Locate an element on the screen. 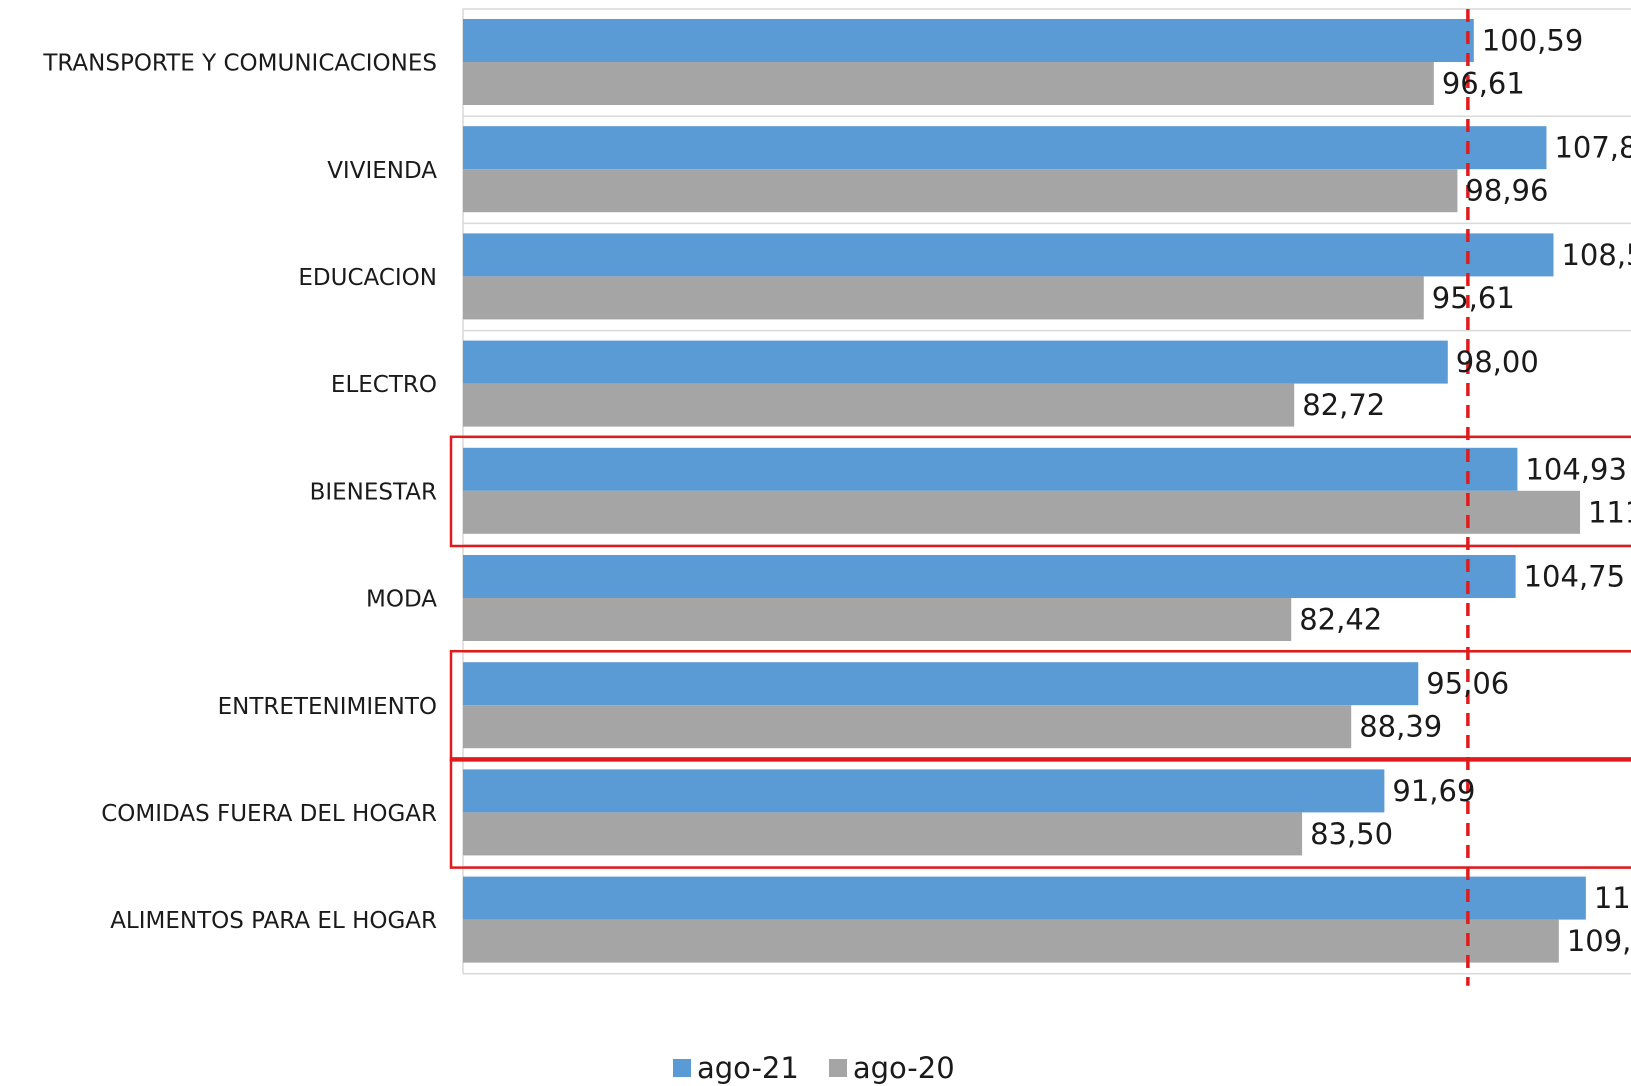  category-label: ALIMENTOS PARA EL HOGAR is located at coordinates (273, 921).